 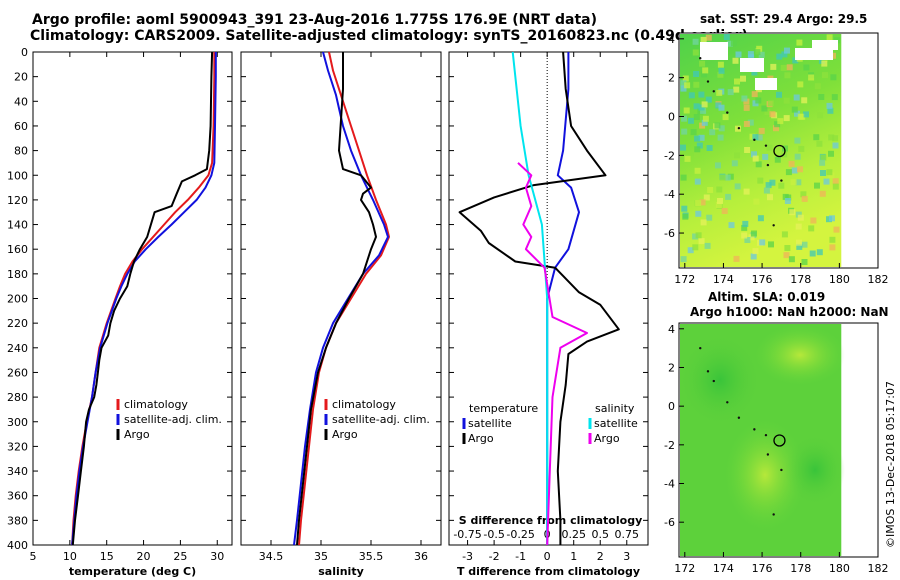 What do you see at coordinates (17, 397) in the screenshot?
I see `depth-tick-label: 280` at bounding box center [17, 397].